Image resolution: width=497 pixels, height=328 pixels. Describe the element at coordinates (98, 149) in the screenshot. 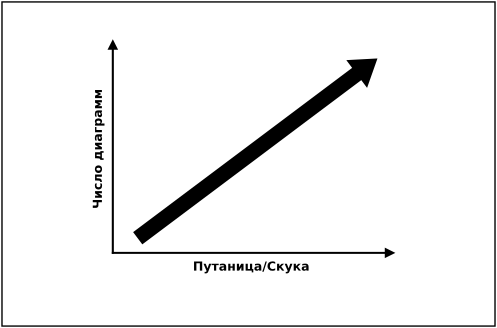

I see `y-axis-title: Число диаграмм` at that location.